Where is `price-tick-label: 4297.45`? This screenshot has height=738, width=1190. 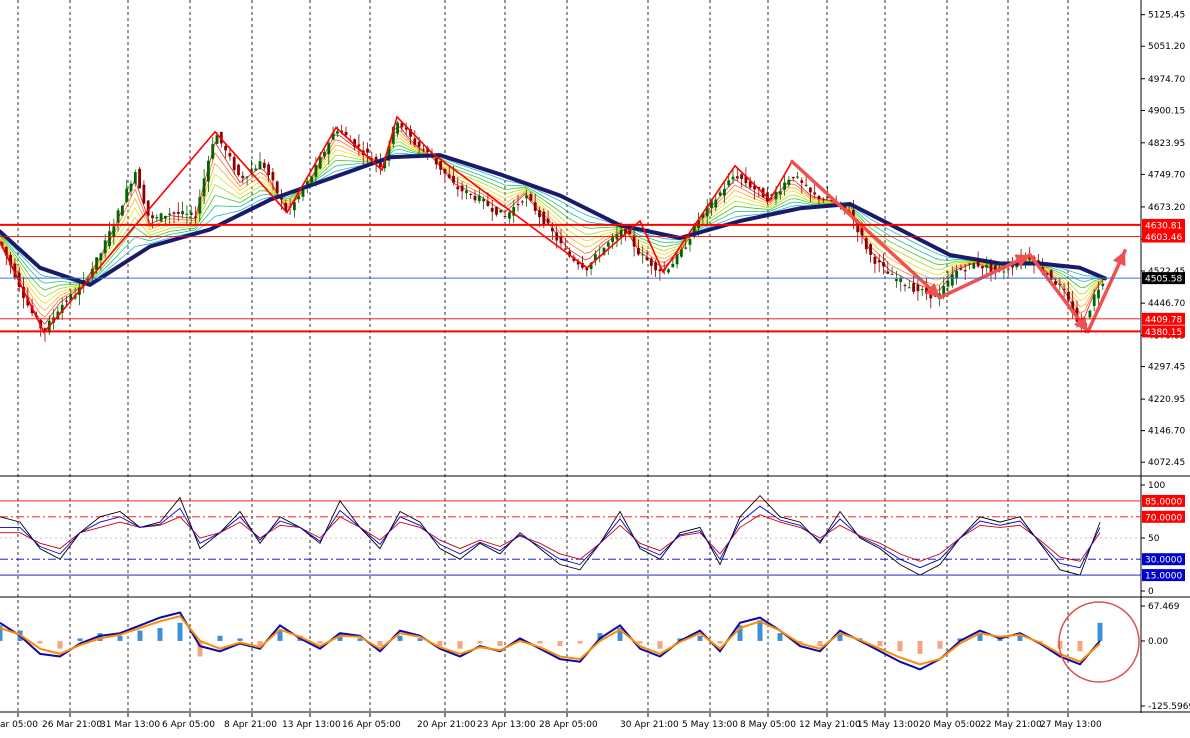 price-tick-label: 4297.45 is located at coordinates (1166, 368).